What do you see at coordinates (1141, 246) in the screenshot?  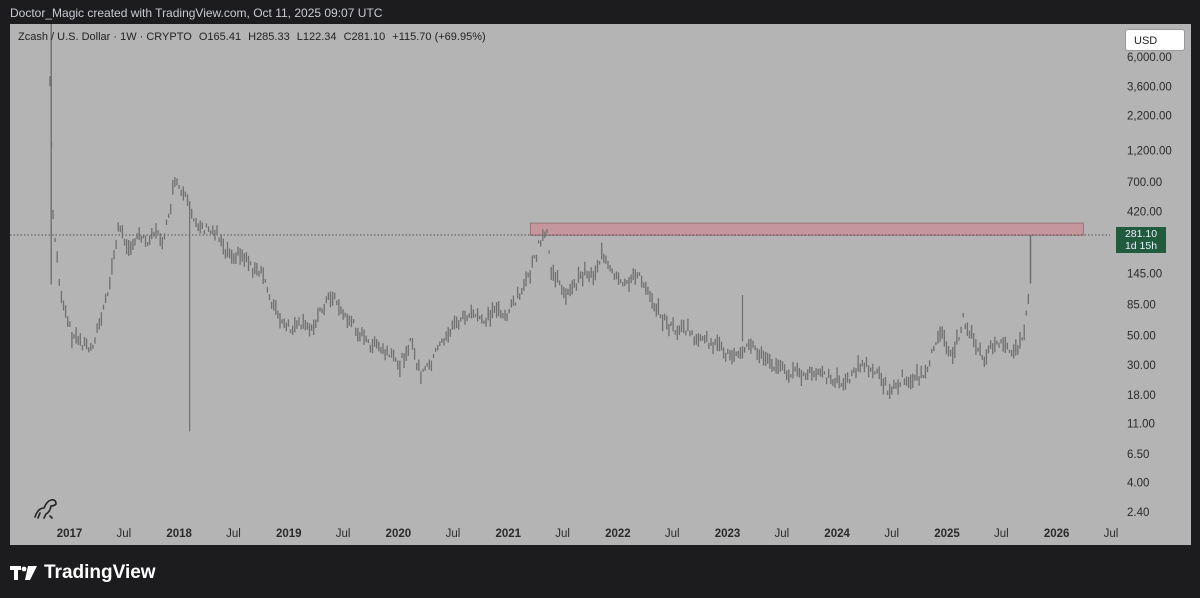 I see `bar-countdown: 1d 15h` at bounding box center [1141, 246].